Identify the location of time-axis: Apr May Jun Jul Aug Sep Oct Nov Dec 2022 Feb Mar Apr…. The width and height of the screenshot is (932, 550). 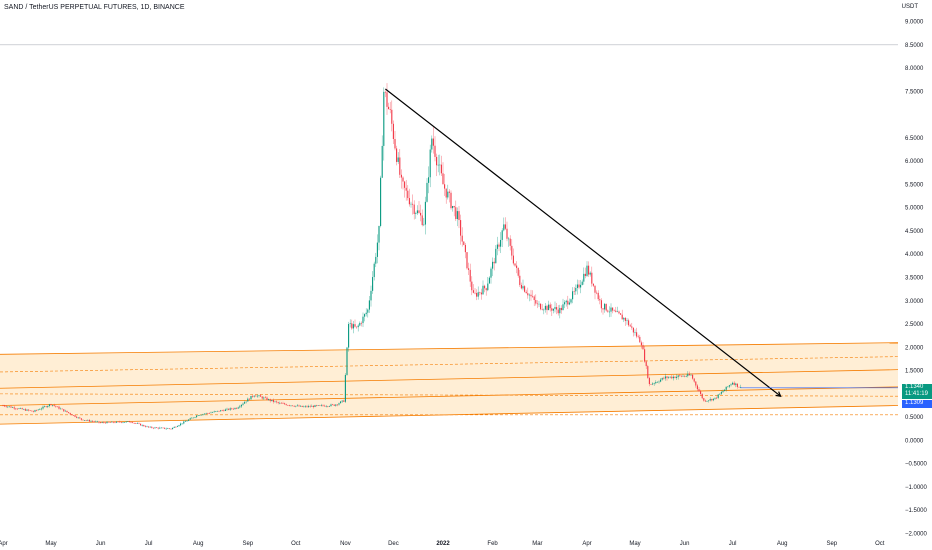
(442, 544).